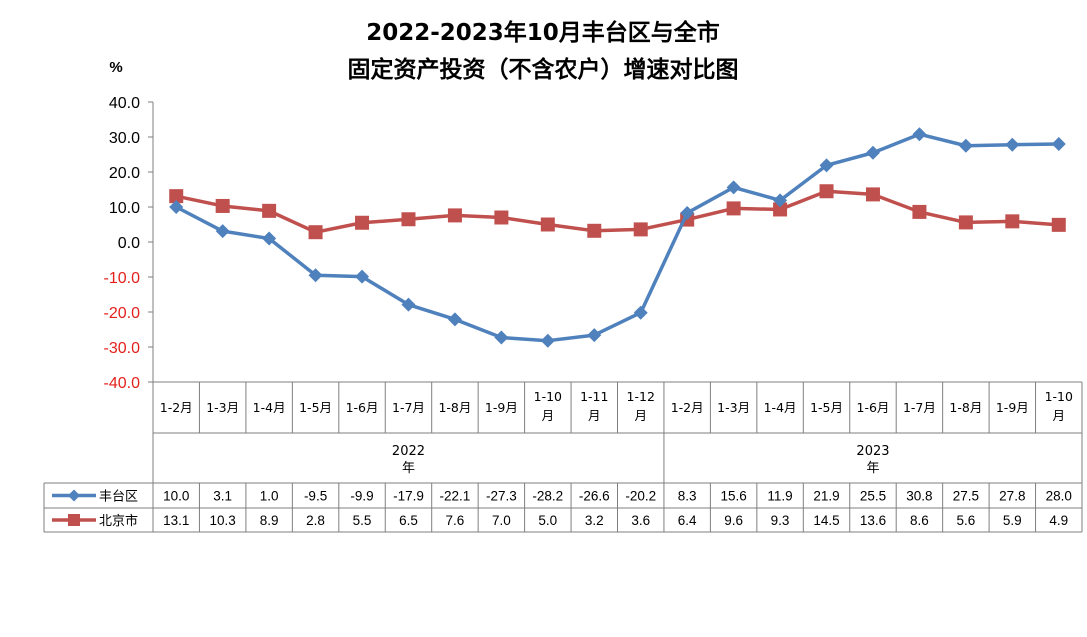 This screenshot has height=637, width=1087. I want to click on data-table-value: 27.5, so click(966, 496).